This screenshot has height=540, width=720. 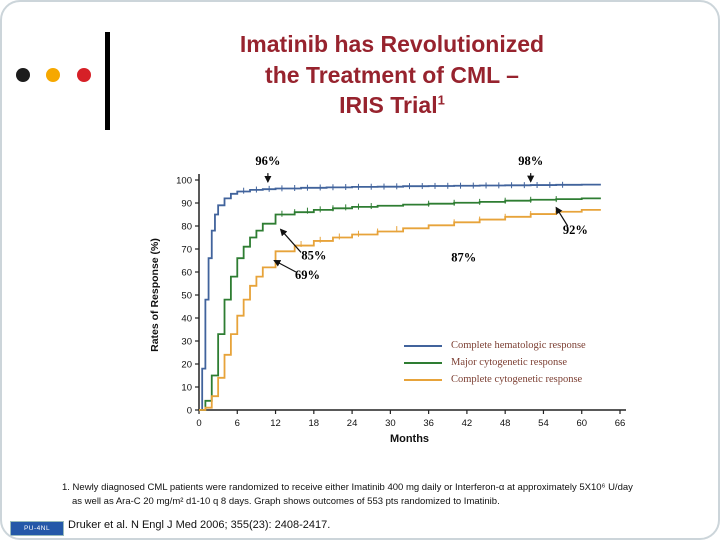 I want to click on legend-swatch-green, so click(x=423, y=362).